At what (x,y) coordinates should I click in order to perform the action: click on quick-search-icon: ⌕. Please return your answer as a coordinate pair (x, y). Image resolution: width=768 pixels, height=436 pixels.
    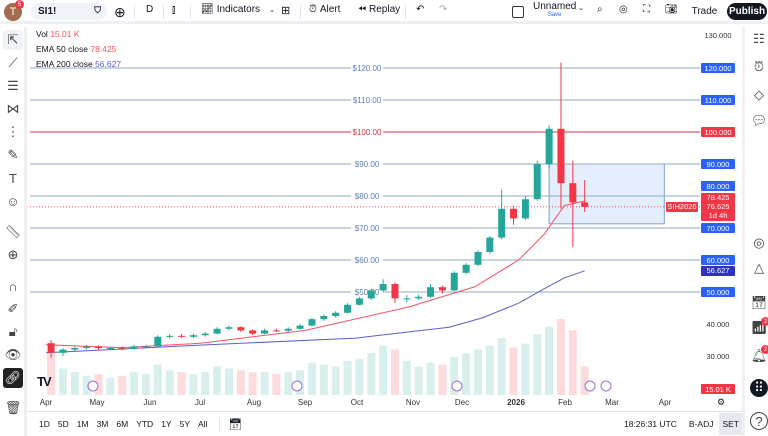
    Looking at the image, I should click on (600, 9).